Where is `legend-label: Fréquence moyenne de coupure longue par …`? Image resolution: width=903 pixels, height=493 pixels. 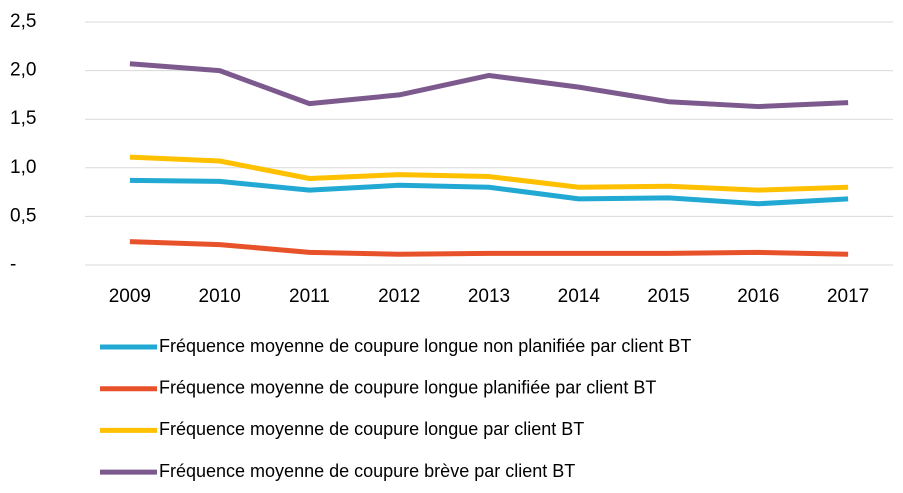 legend-label: Fréquence moyenne de coupure longue par … is located at coordinates (371, 429).